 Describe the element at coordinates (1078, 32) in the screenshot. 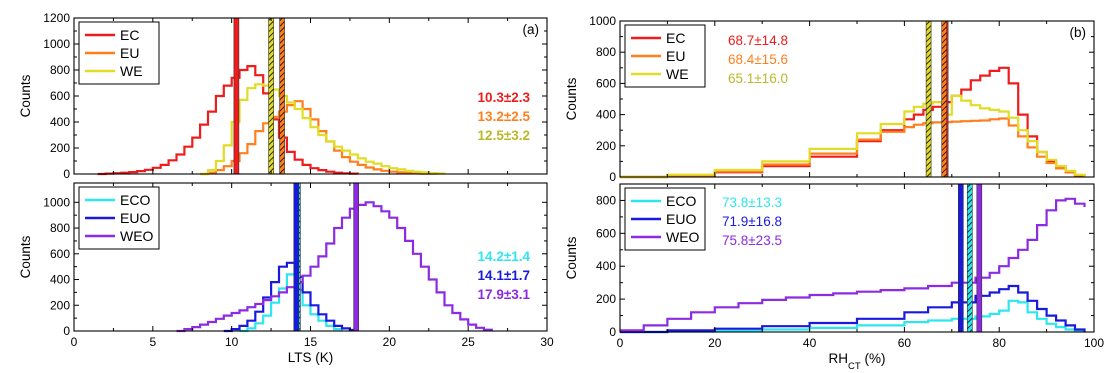

I see `panel-label: (b)` at that location.